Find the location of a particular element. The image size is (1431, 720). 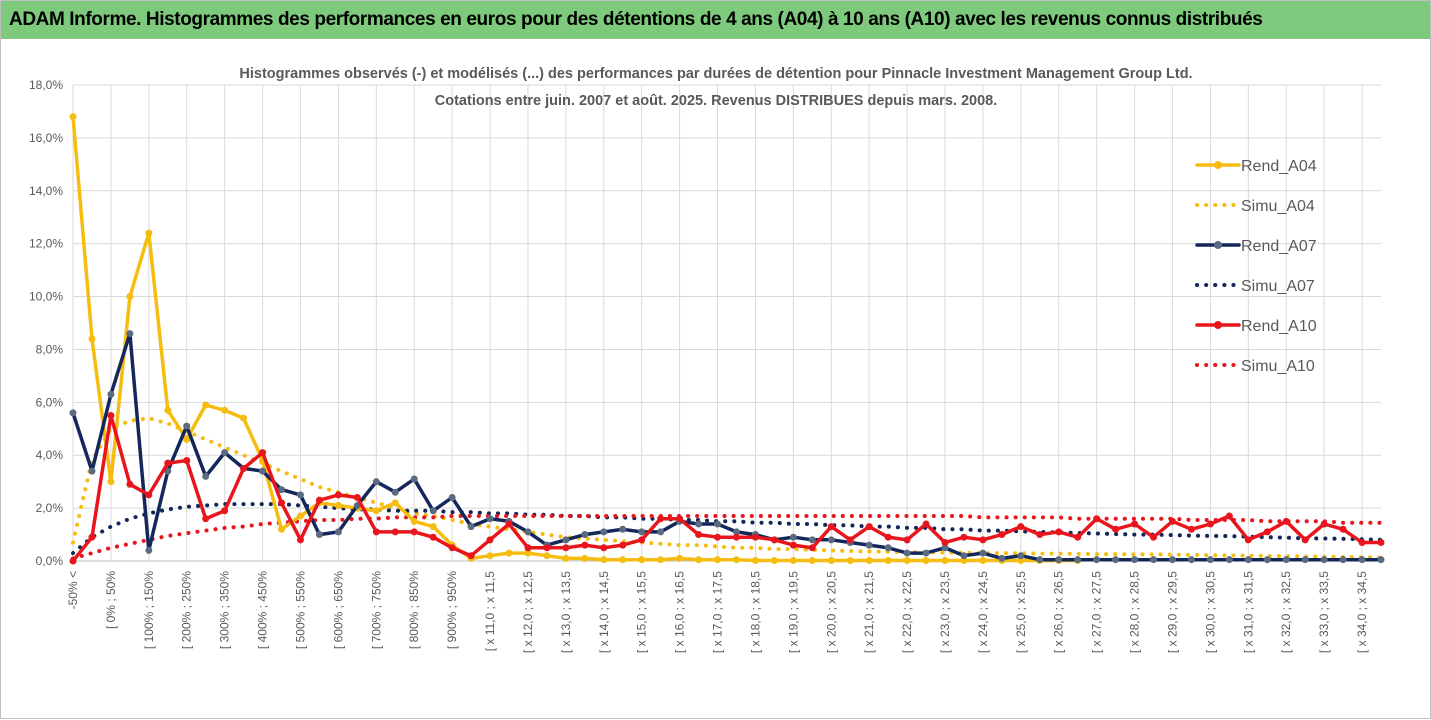

x-tick-label: [ x 24,0 ; x 24,5 is located at coordinates (983, 612).